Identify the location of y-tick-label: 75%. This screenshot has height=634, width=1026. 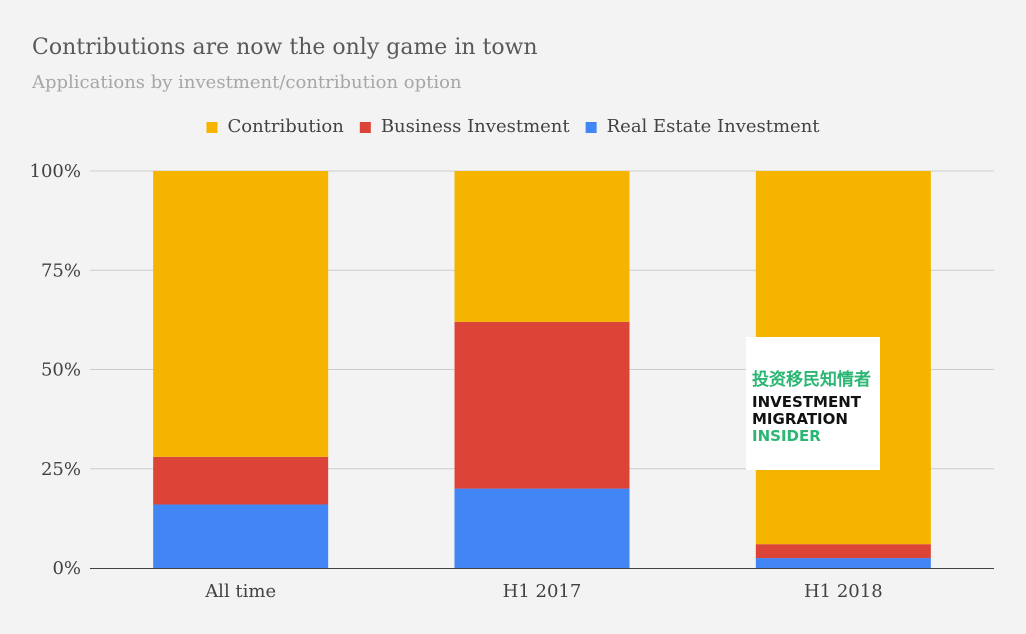
(61, 270).